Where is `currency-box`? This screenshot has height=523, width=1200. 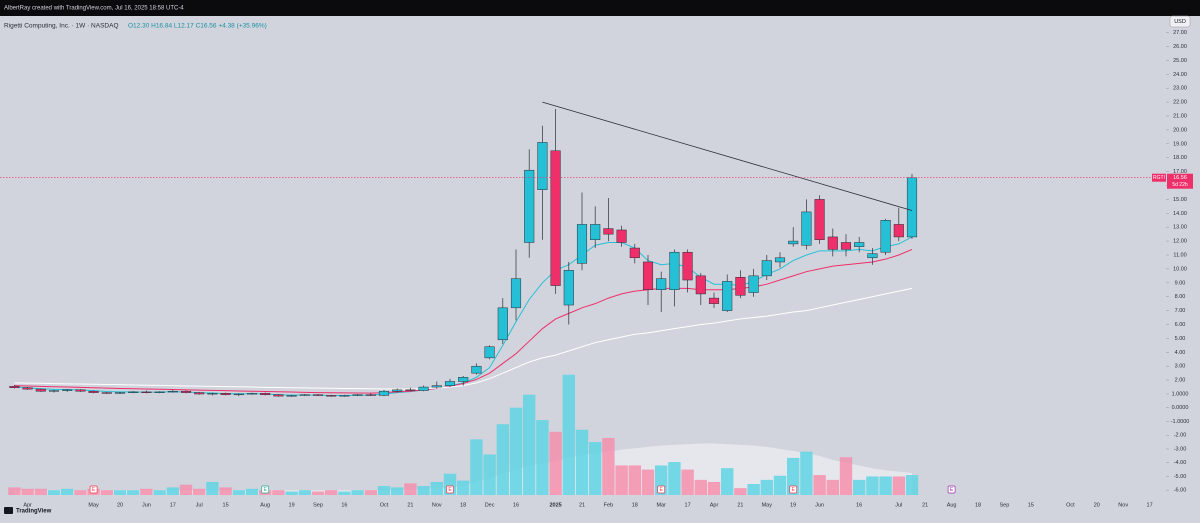 currency-box is located at coordinates (1180, 21).